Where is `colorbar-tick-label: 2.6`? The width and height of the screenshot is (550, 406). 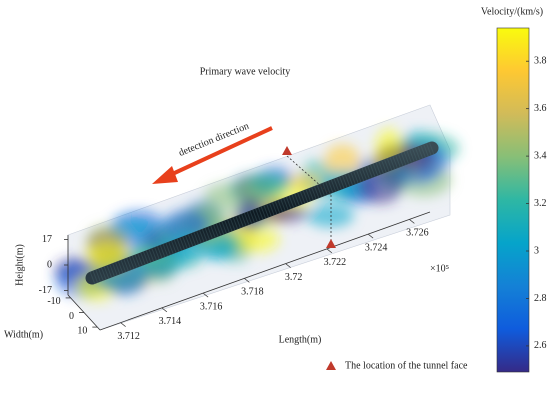 colorbar-tick-label: 2.6 is located at coordinates (540, 345).